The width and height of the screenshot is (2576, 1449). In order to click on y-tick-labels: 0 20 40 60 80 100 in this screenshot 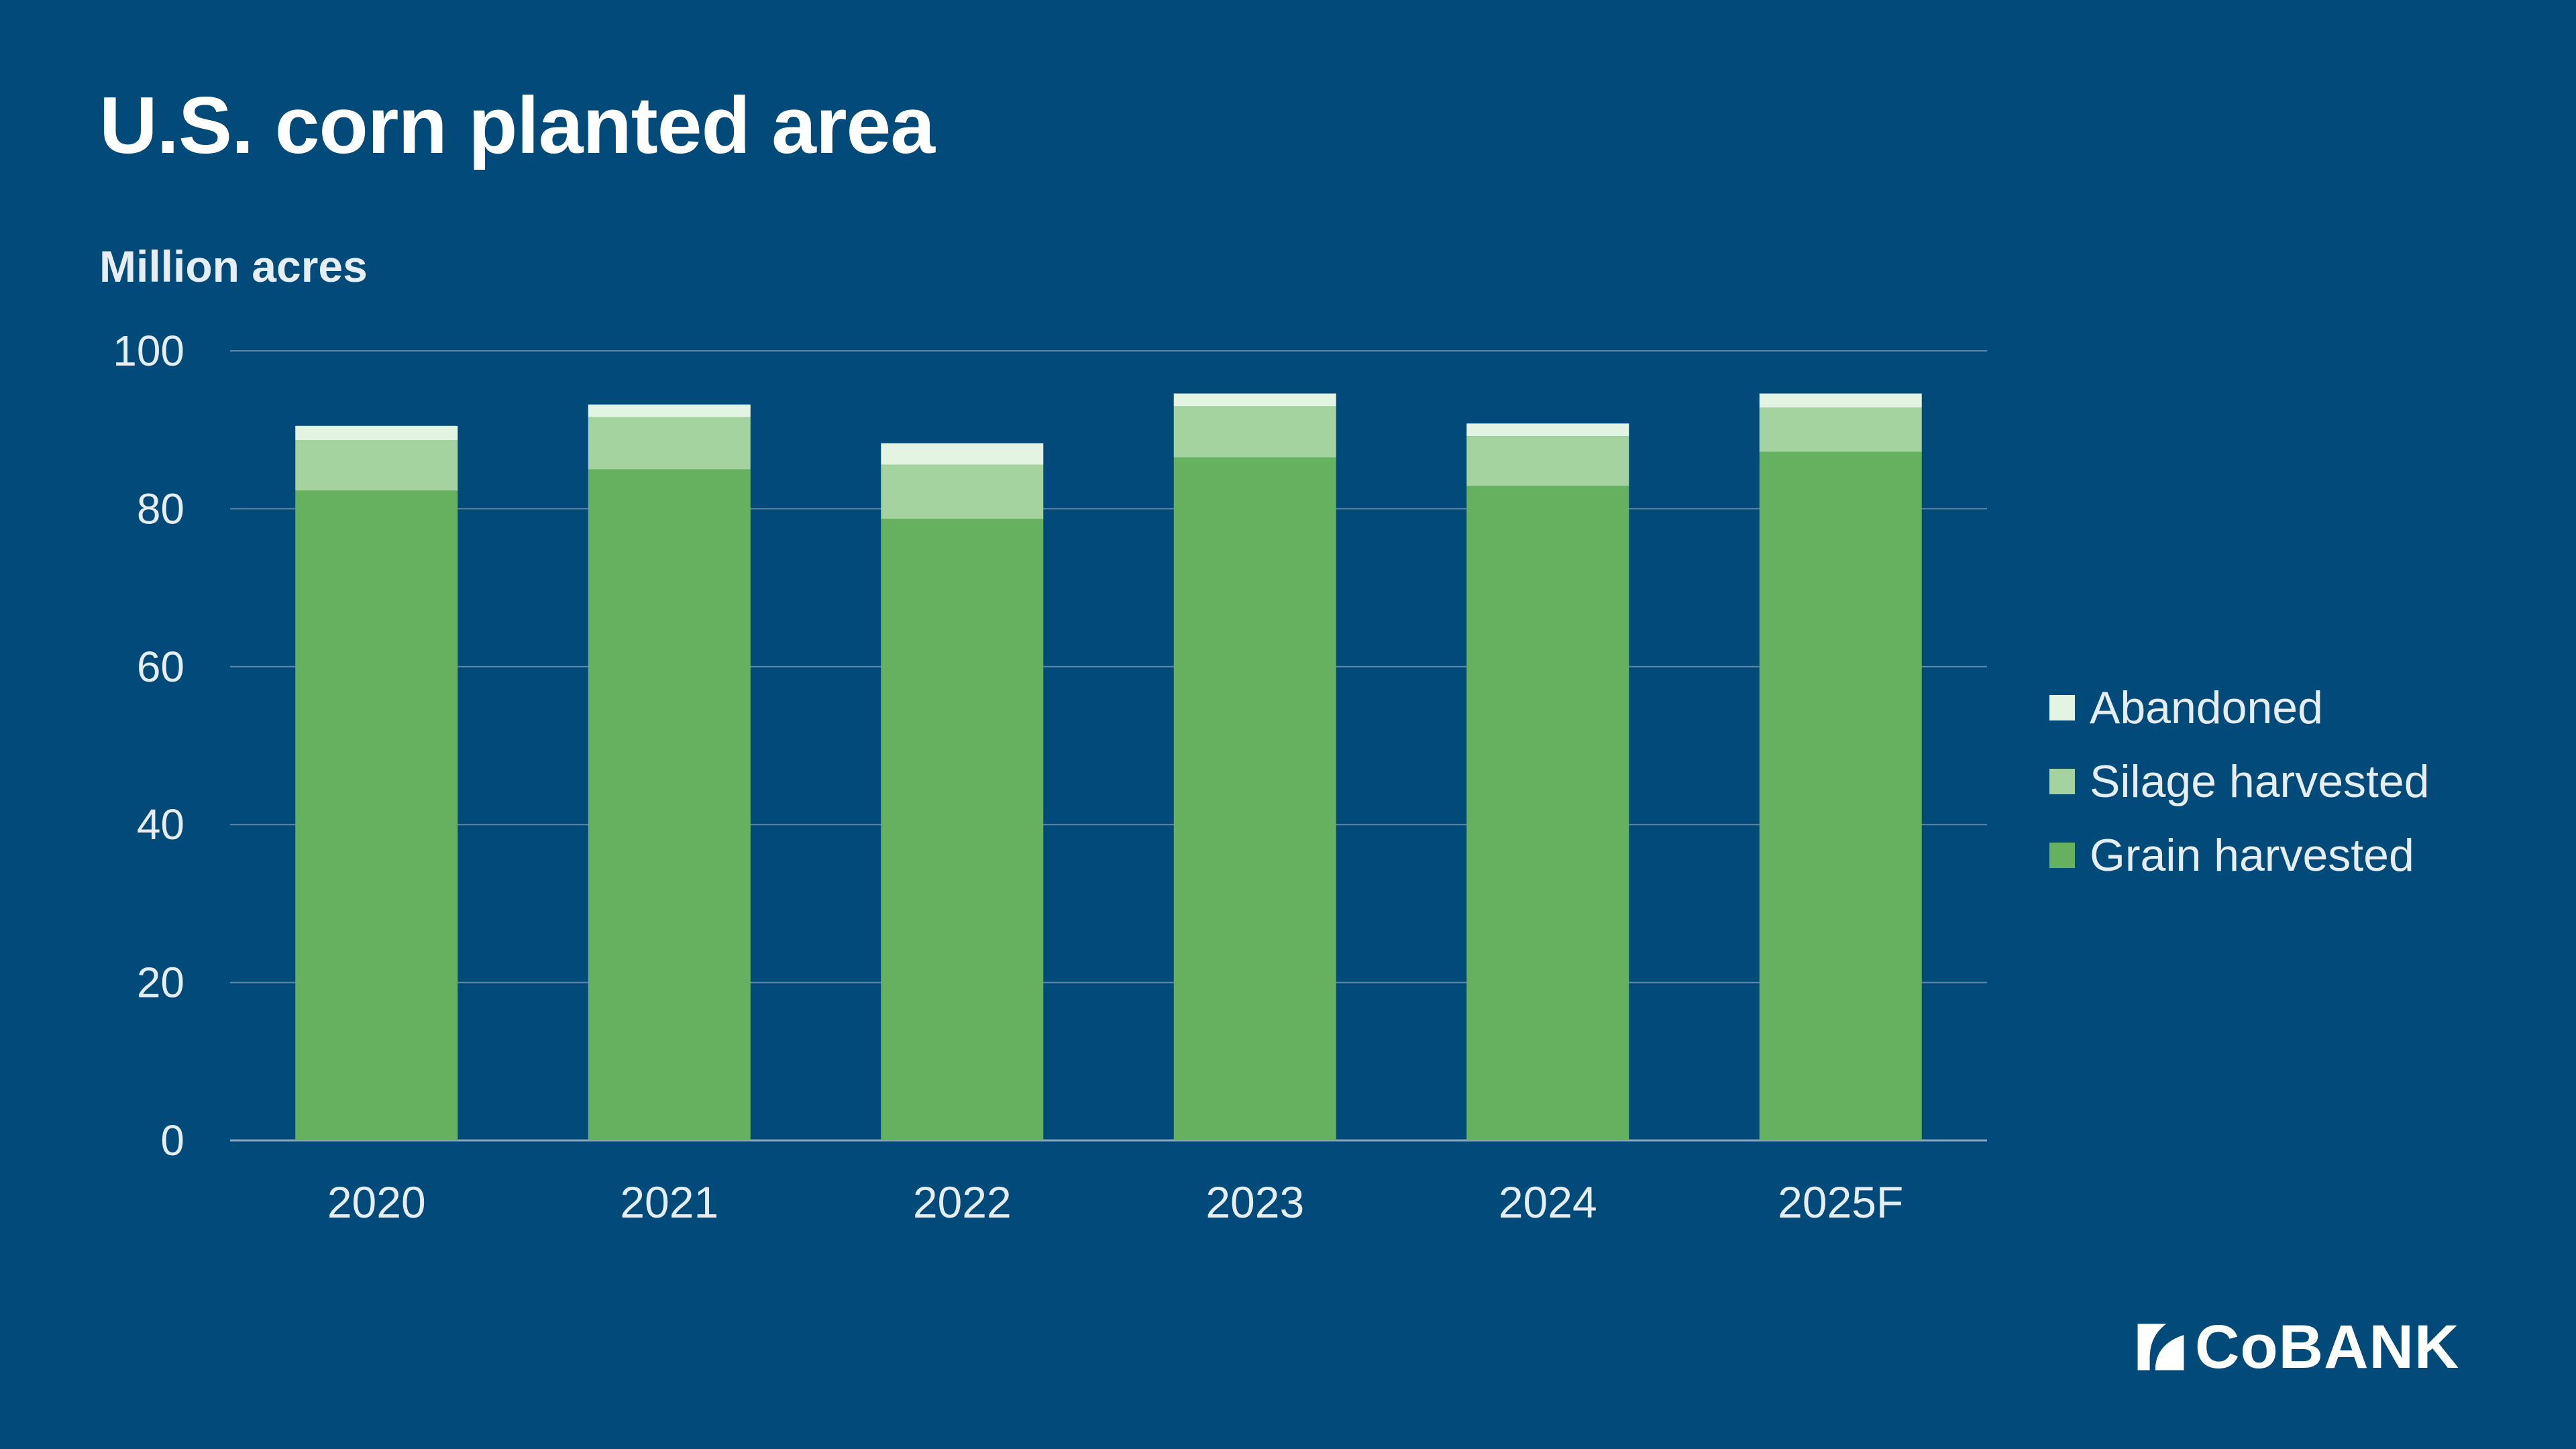, I will do `click(148, 746)`.